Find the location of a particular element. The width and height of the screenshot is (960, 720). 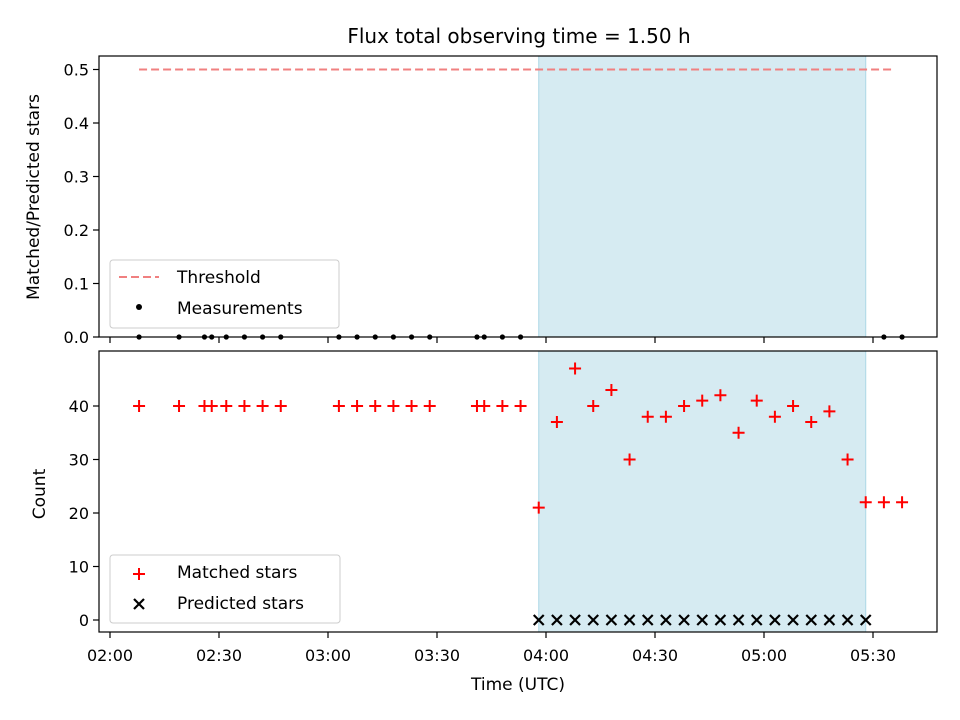

top-y-axis-label: Matched/Predicted stars is located at coordinates (34, 197).